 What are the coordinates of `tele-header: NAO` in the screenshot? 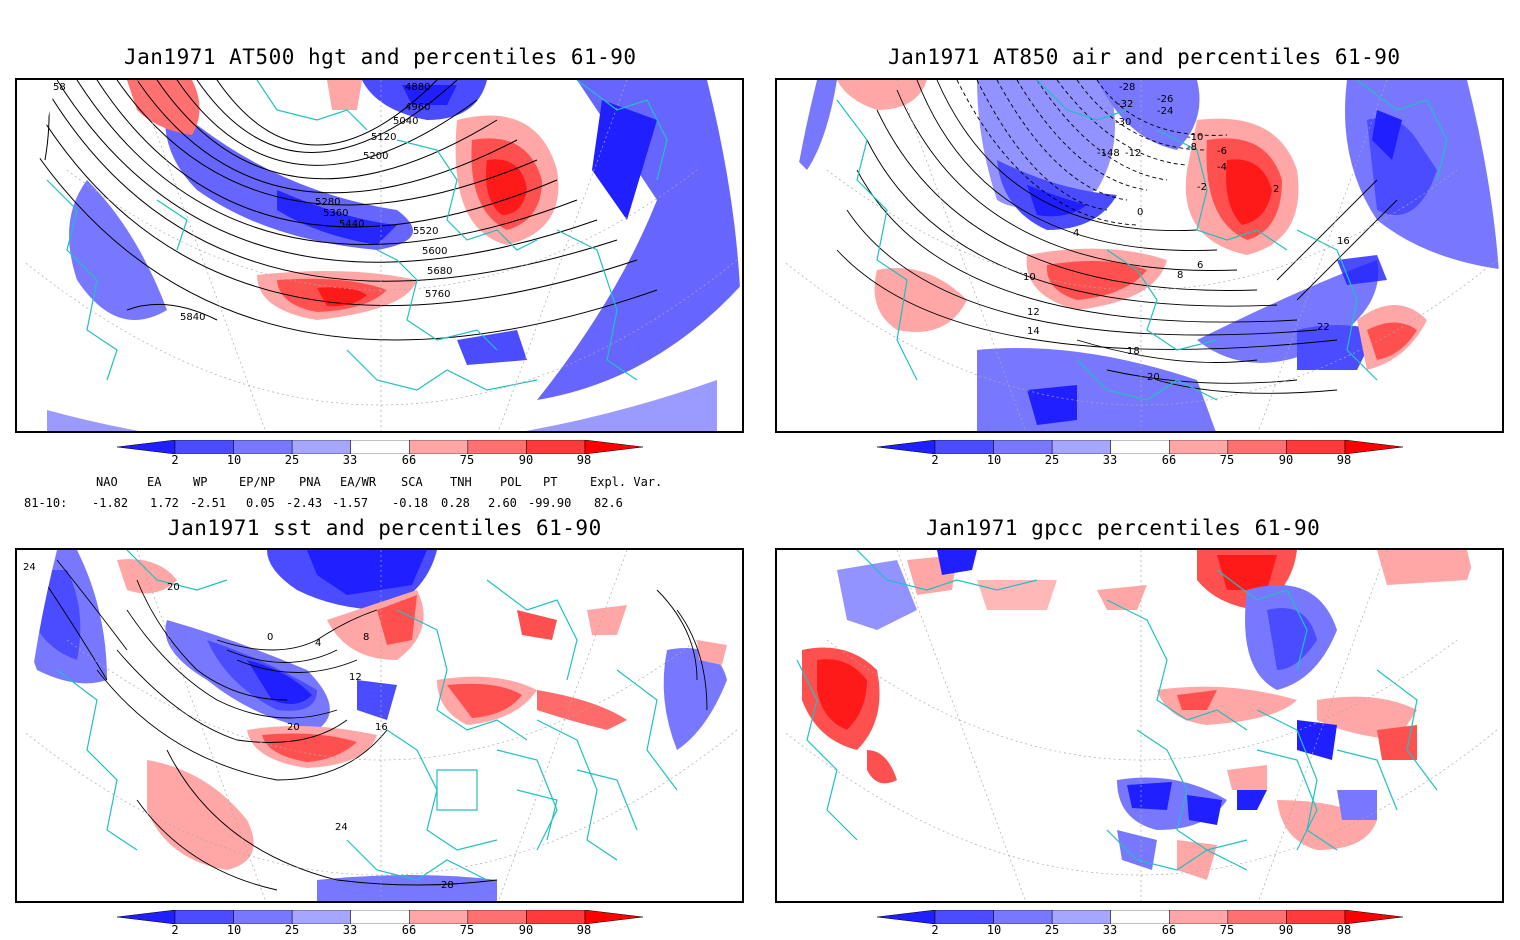 It's located at (107, 482).